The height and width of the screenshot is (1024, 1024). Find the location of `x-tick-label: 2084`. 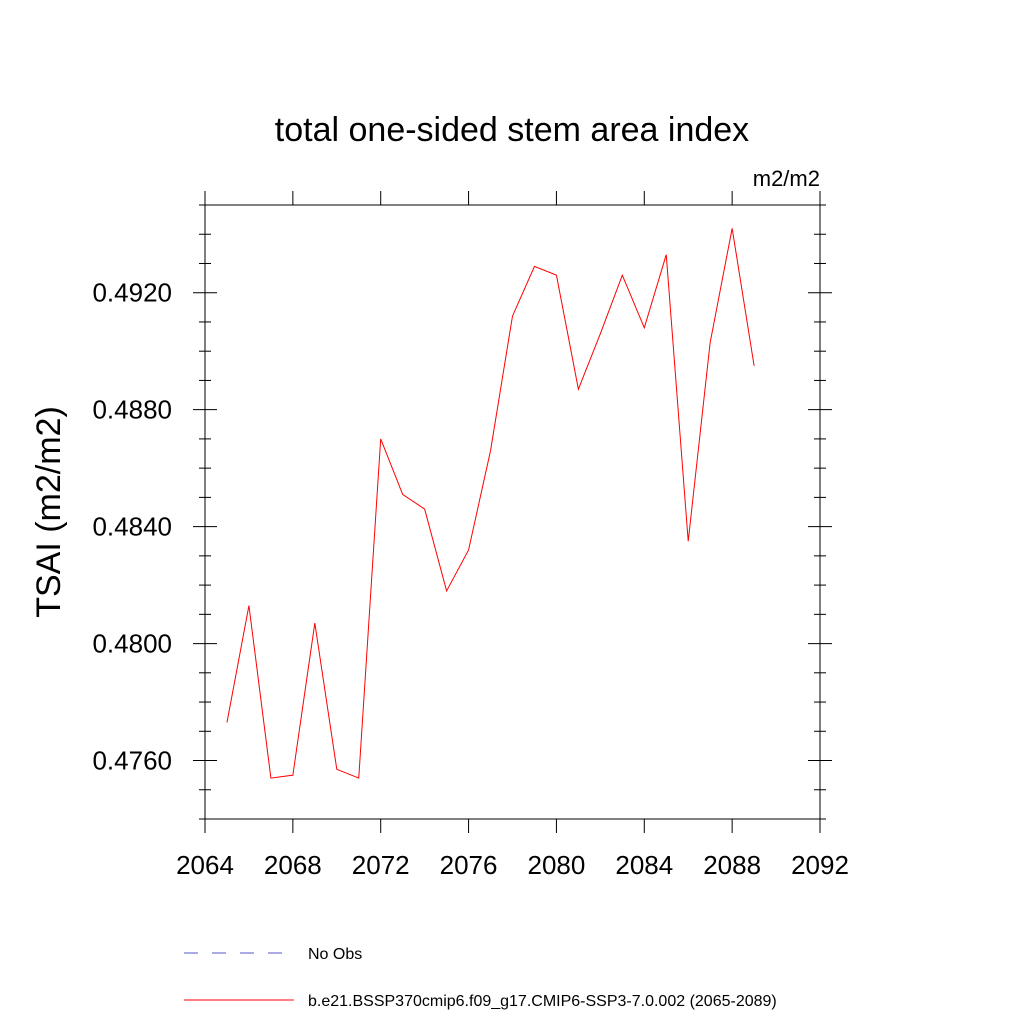

x-tick-label: 2084 is located at coordinates (644, 865).